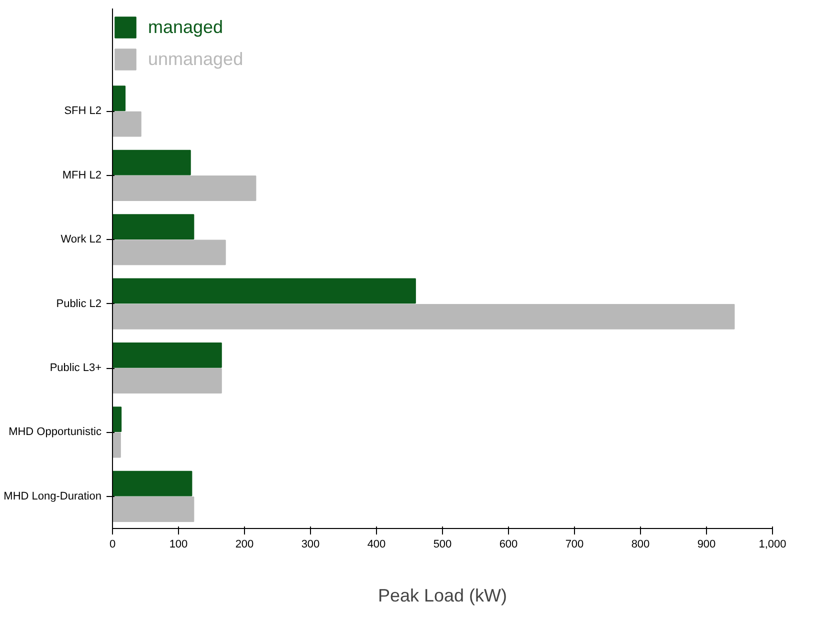  I want to click on x-tick-label: 100, so click(178, 544).